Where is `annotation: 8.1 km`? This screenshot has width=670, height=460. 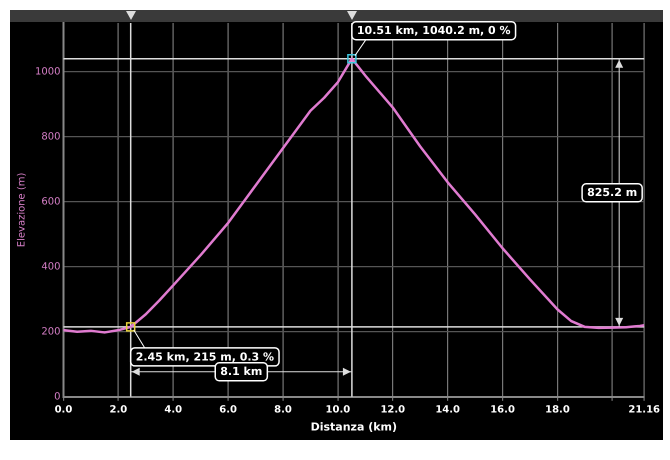
annotation: 8.1 km is located at coordinates (241, 371).